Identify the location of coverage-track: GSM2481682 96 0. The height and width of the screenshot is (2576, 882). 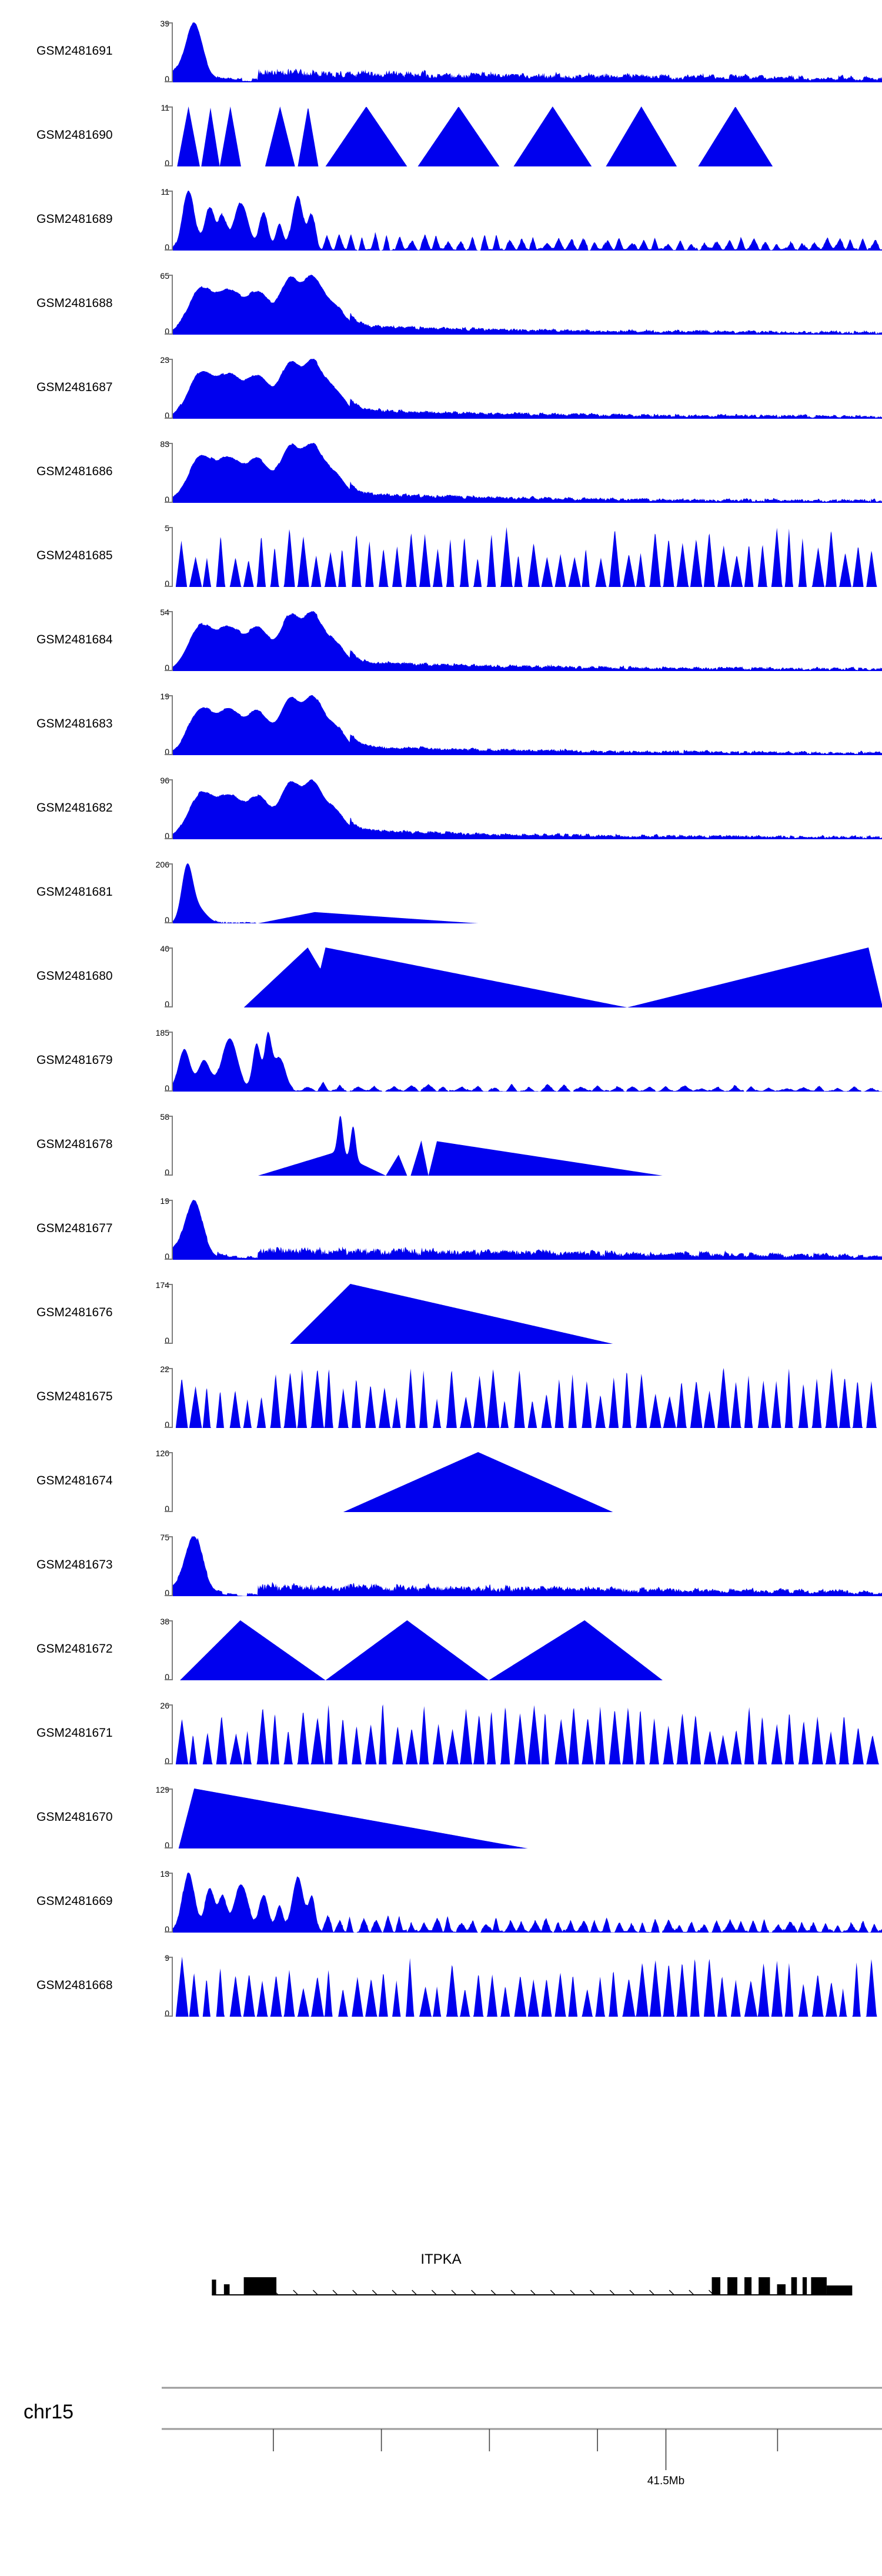
(441, 819).